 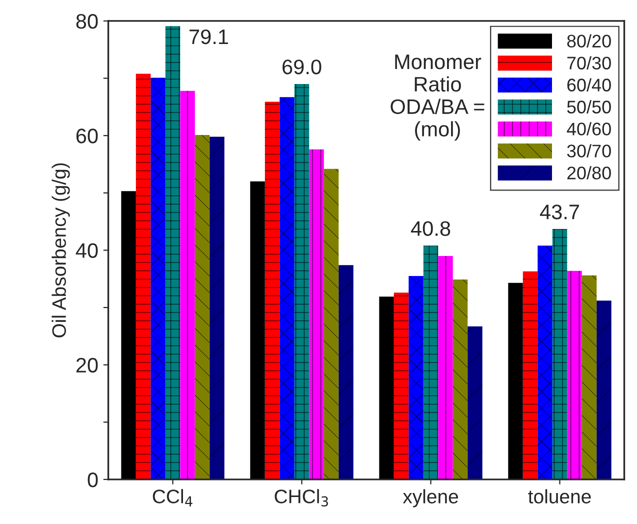 I want to click on annotation: 43.7, so click(x=559, y=212).